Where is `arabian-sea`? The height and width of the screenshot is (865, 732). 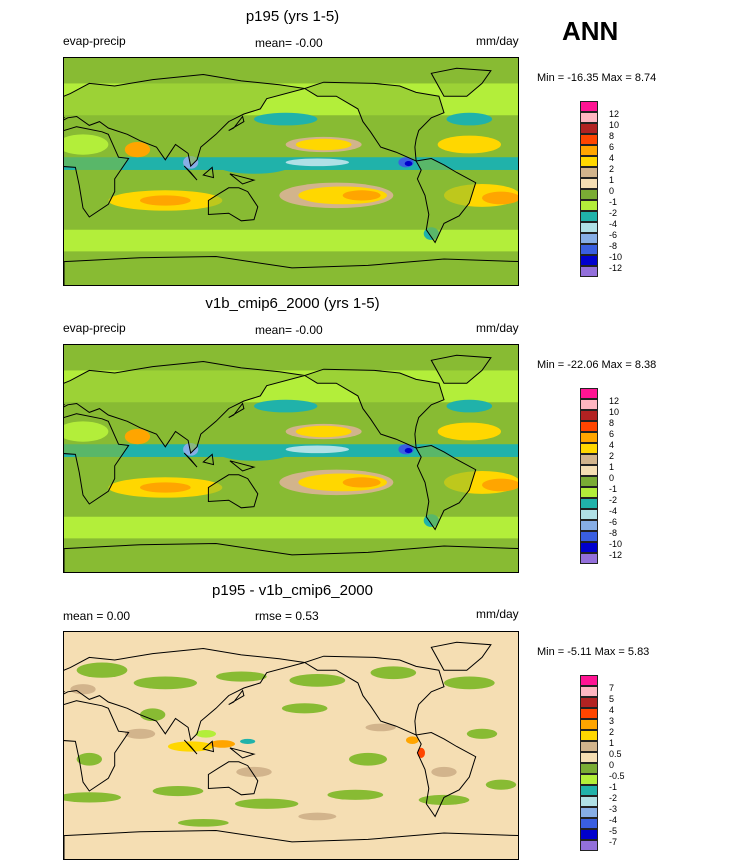 arabian-sea is located at coordinates (137, 436).